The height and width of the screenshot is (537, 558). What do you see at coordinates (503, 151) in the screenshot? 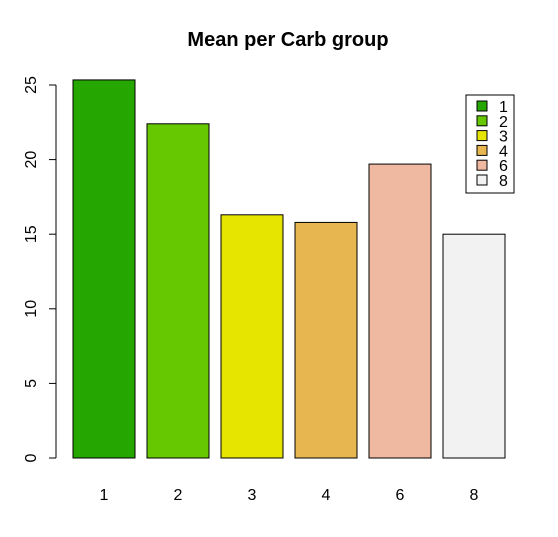
I see `legend-label: 4` at bounding box center [503, 151].